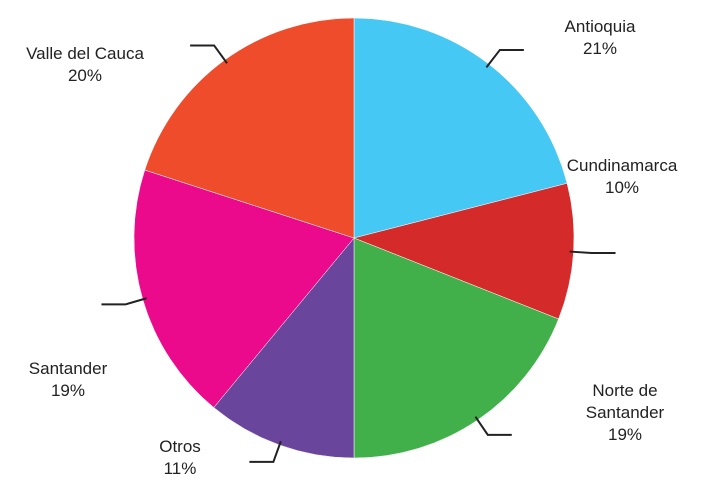 Image resolution: width=715 pixels, height=489 pixels. Describe the element at coordinates (85, 65) in the screenshot. I see `slice-label: Valle del Cauca 20%` at that location.